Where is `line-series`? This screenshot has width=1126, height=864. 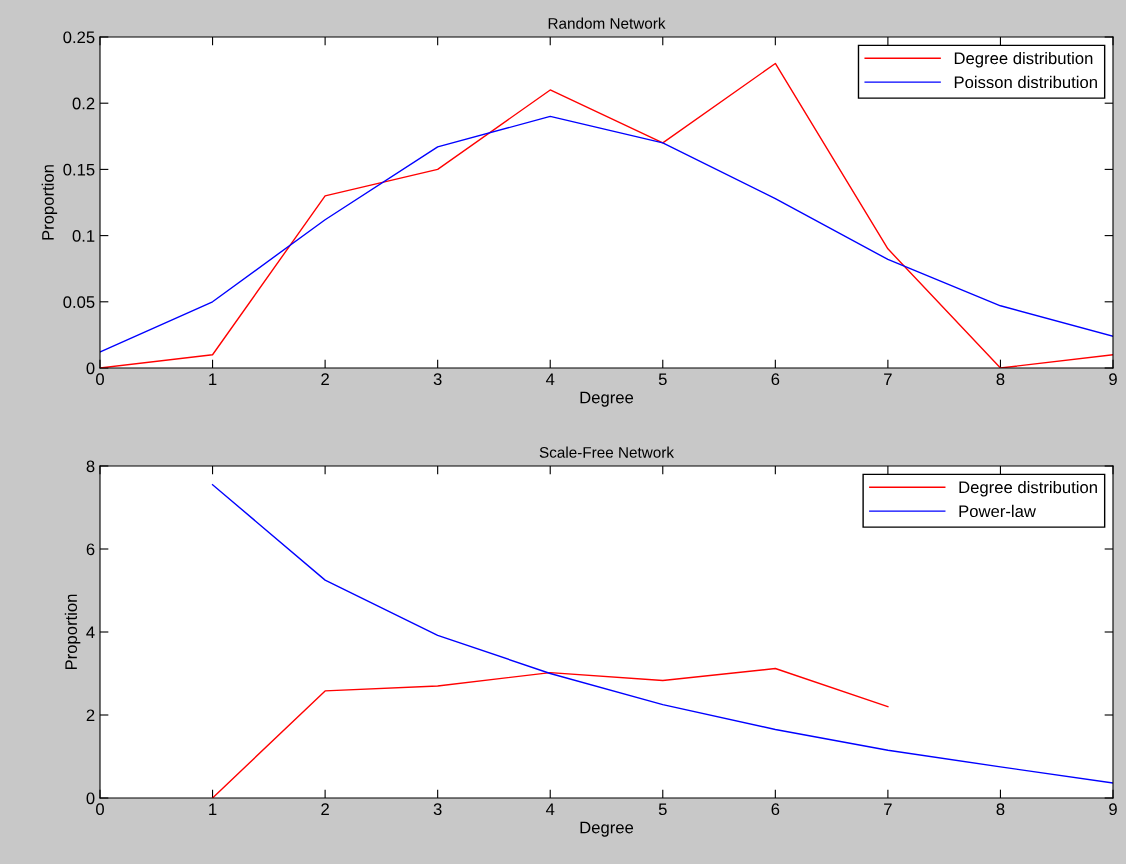
line-series is located at coordinates (550, 732).